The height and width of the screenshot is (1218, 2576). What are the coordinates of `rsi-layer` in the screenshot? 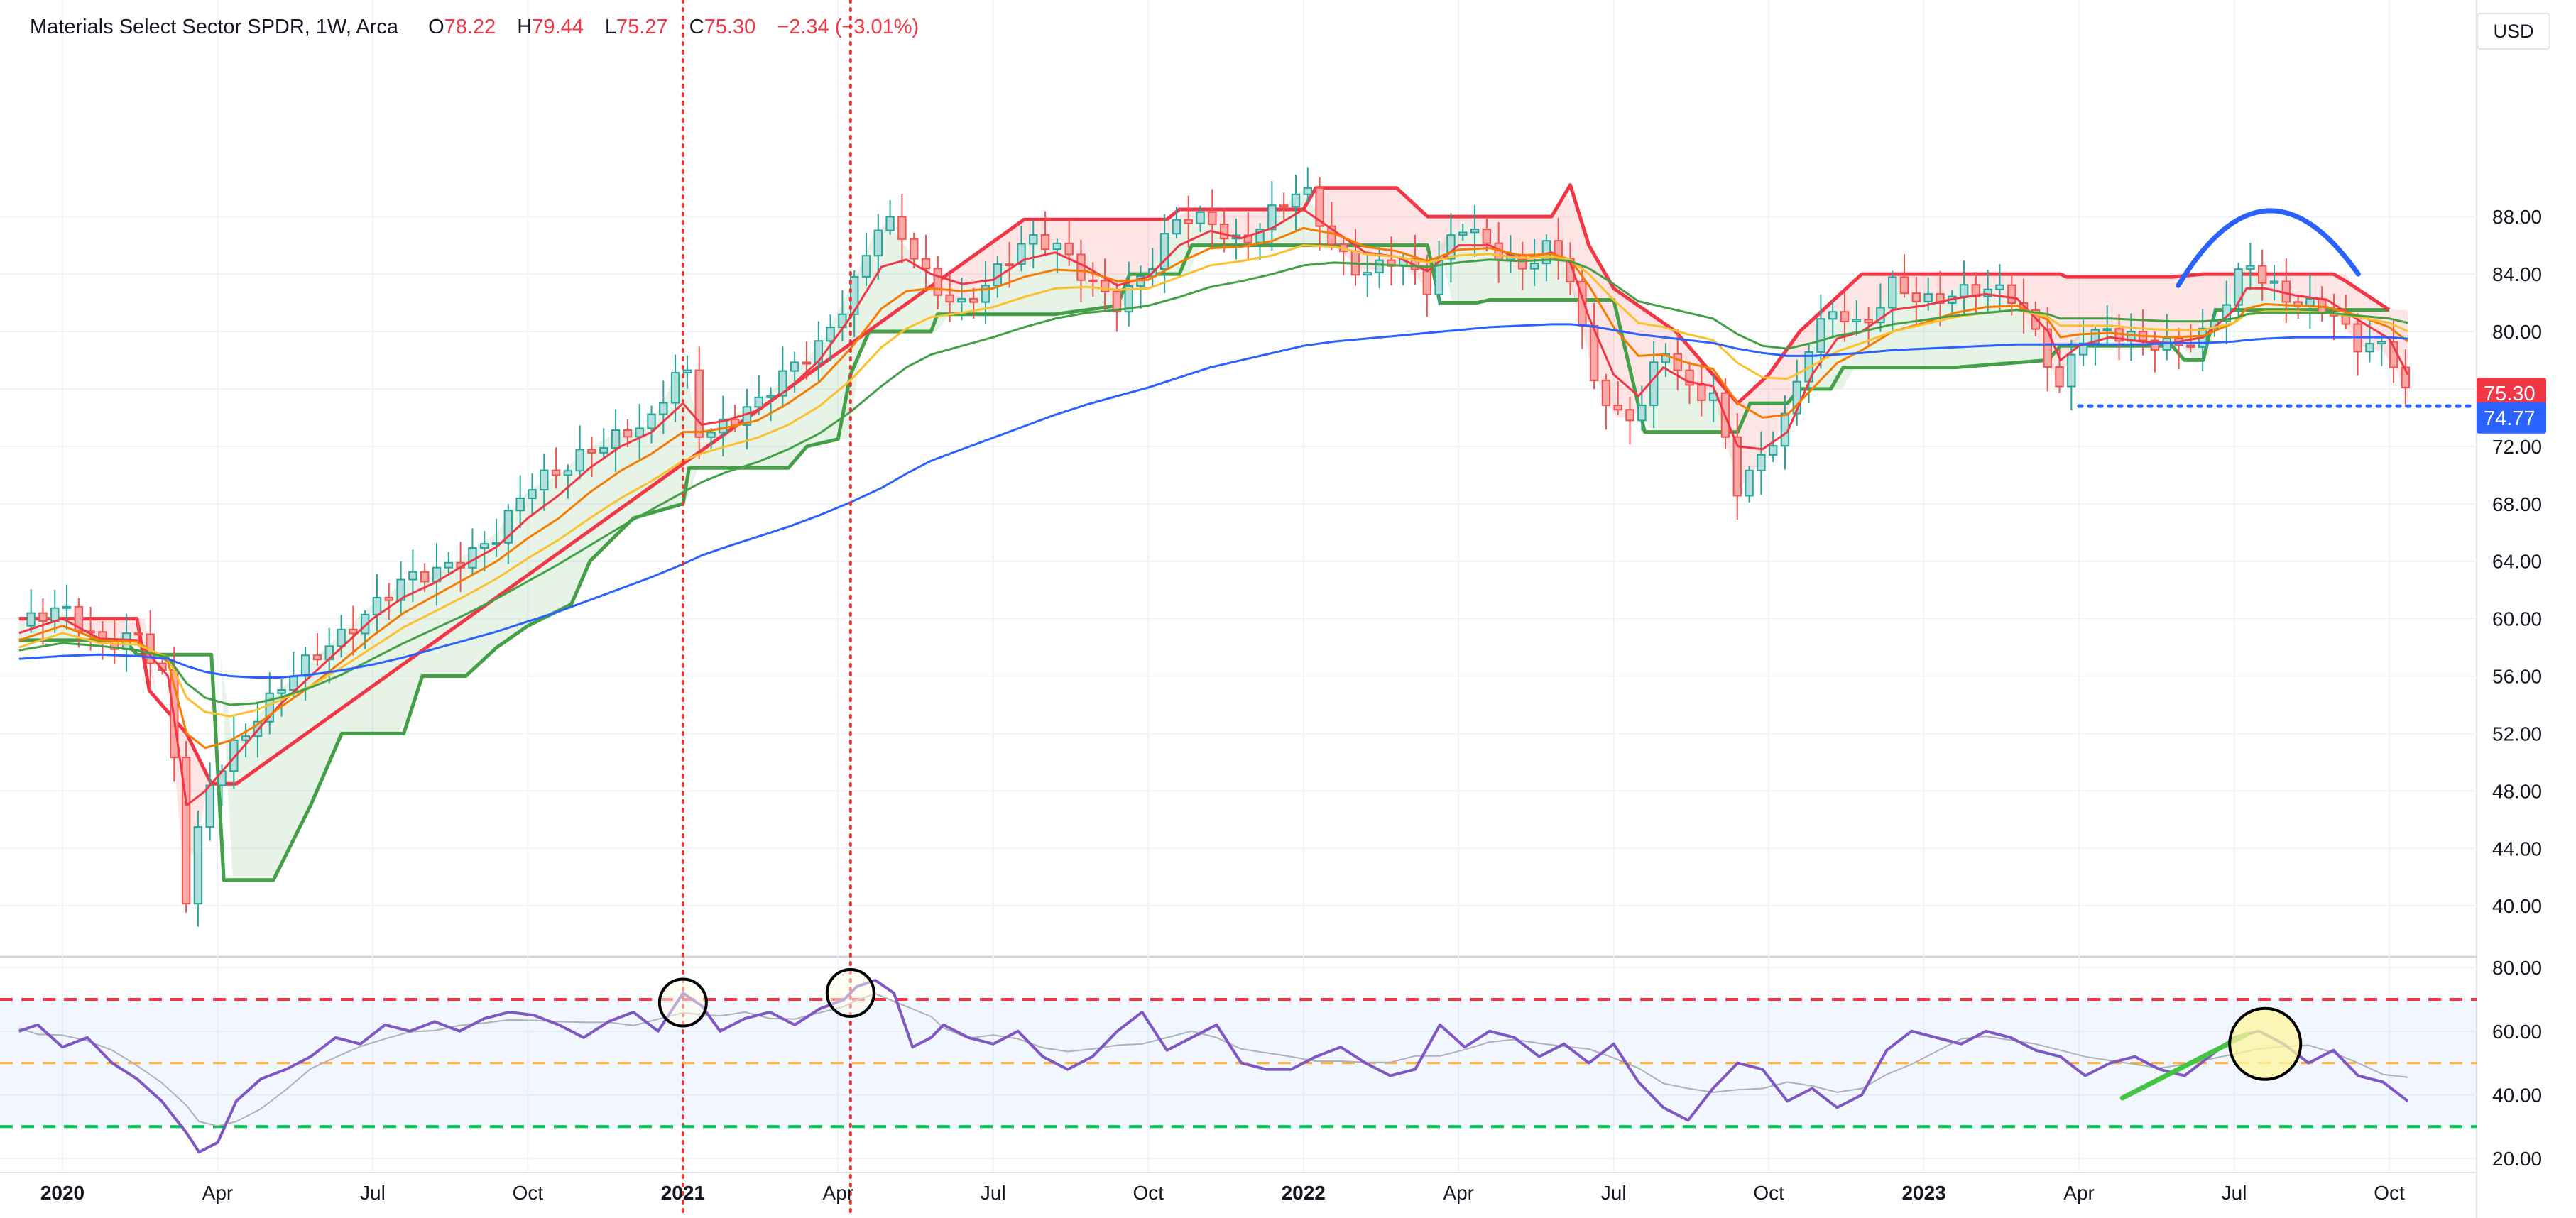 It's located at (1238, 1061).